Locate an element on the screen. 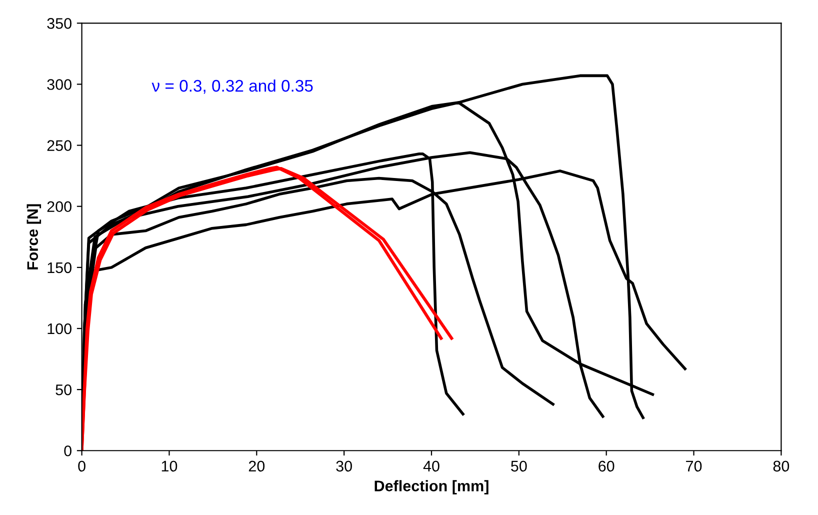  x-tick-label: 50 is located at coordinates (519, 466).